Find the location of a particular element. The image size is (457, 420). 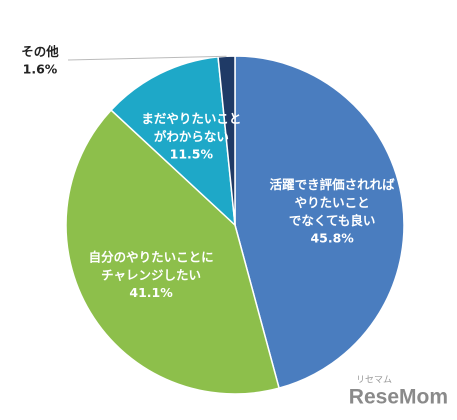

value-label: 11.5% is located at coordinates (192, 154).